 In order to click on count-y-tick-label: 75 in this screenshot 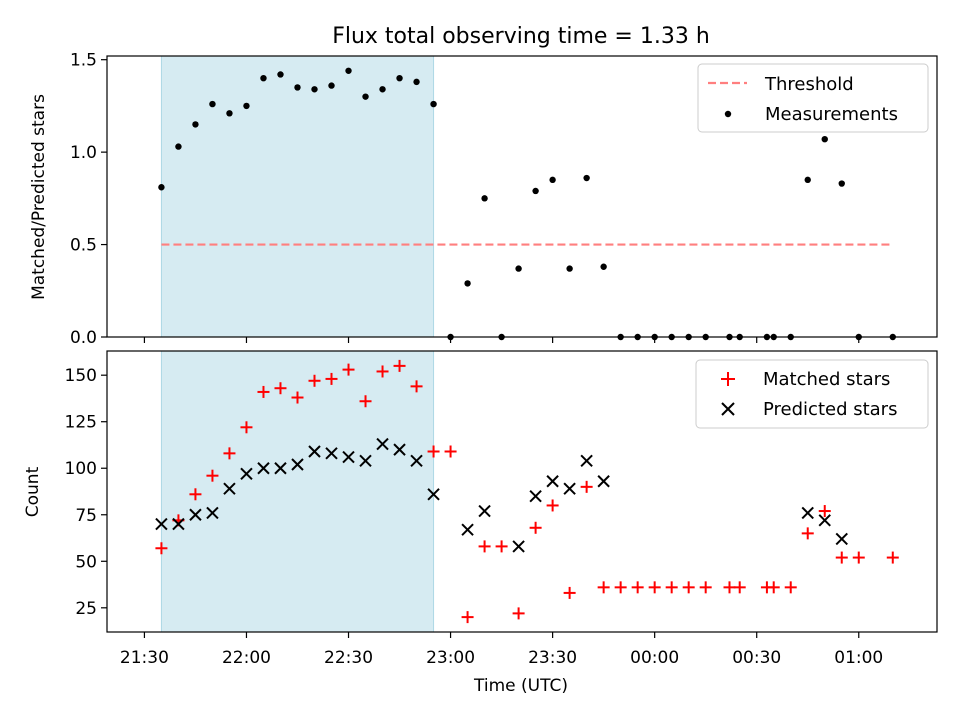, I will do `click(86, 516)`.